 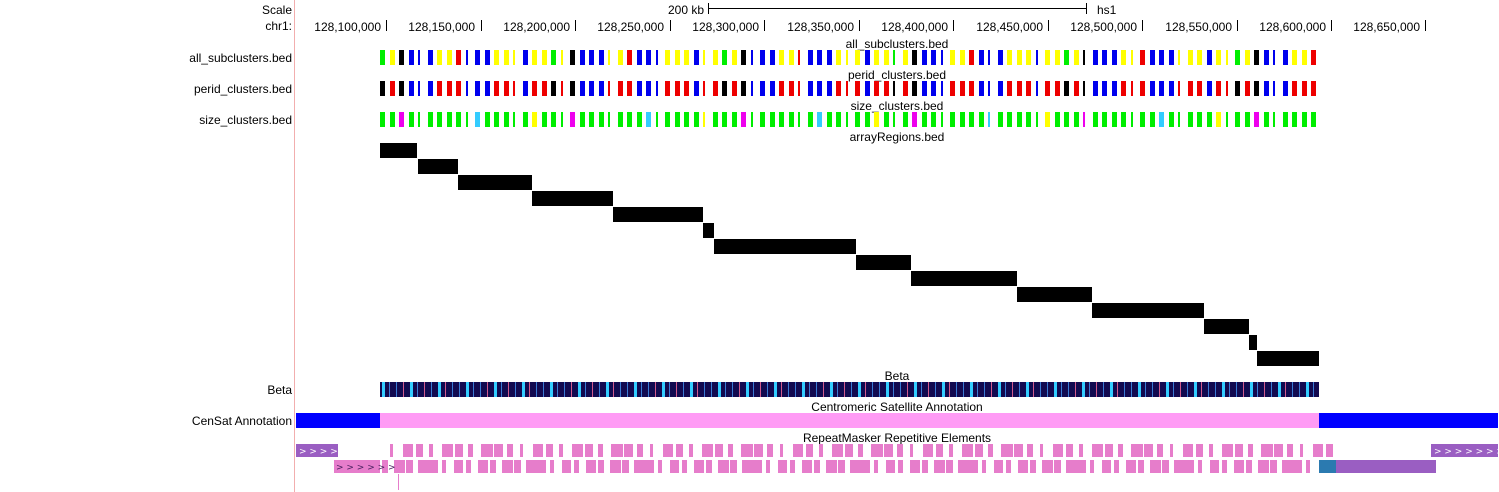 I want to click on scale-bar-right-cap, so click(x=1086, y=8).